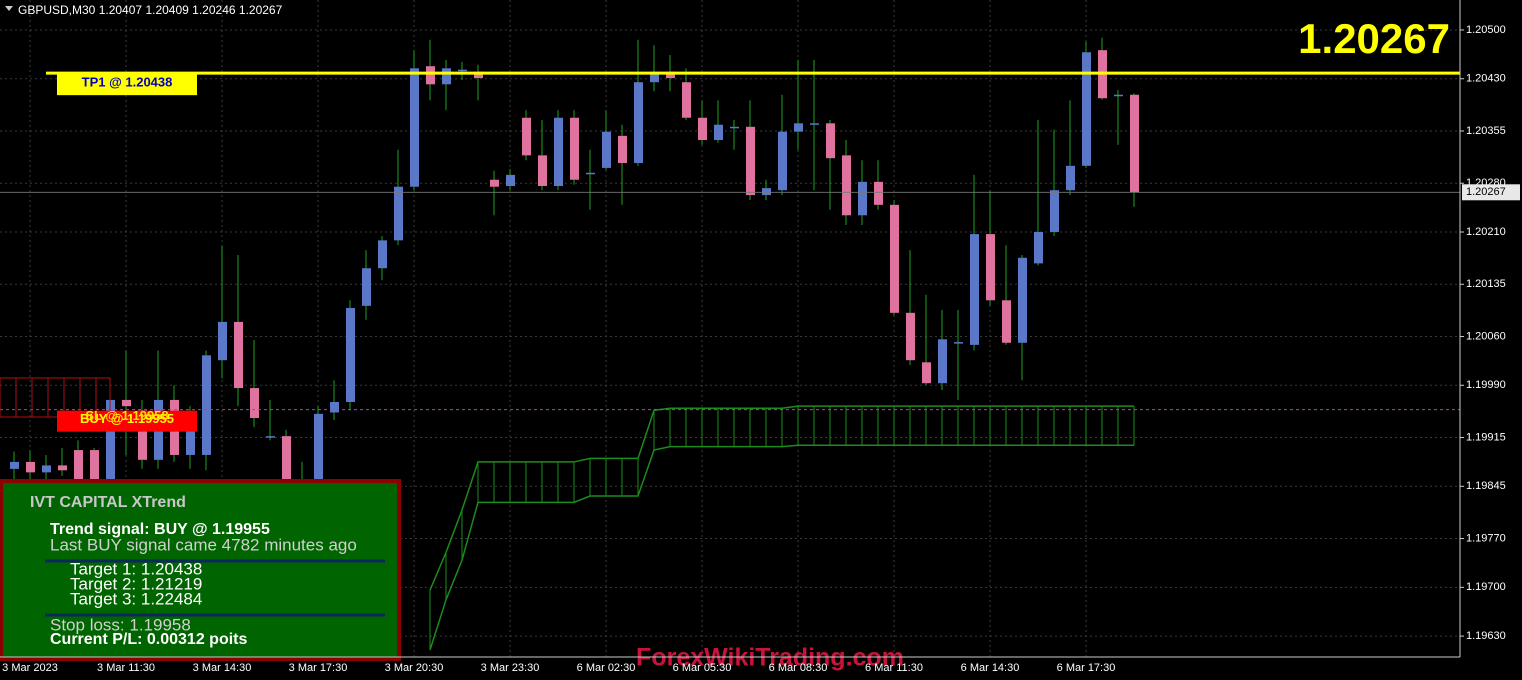  Describe the element at coordinates (126, 668) in the screenshot. I see `x-tick-label: 3 Mar 11:30` at that location.